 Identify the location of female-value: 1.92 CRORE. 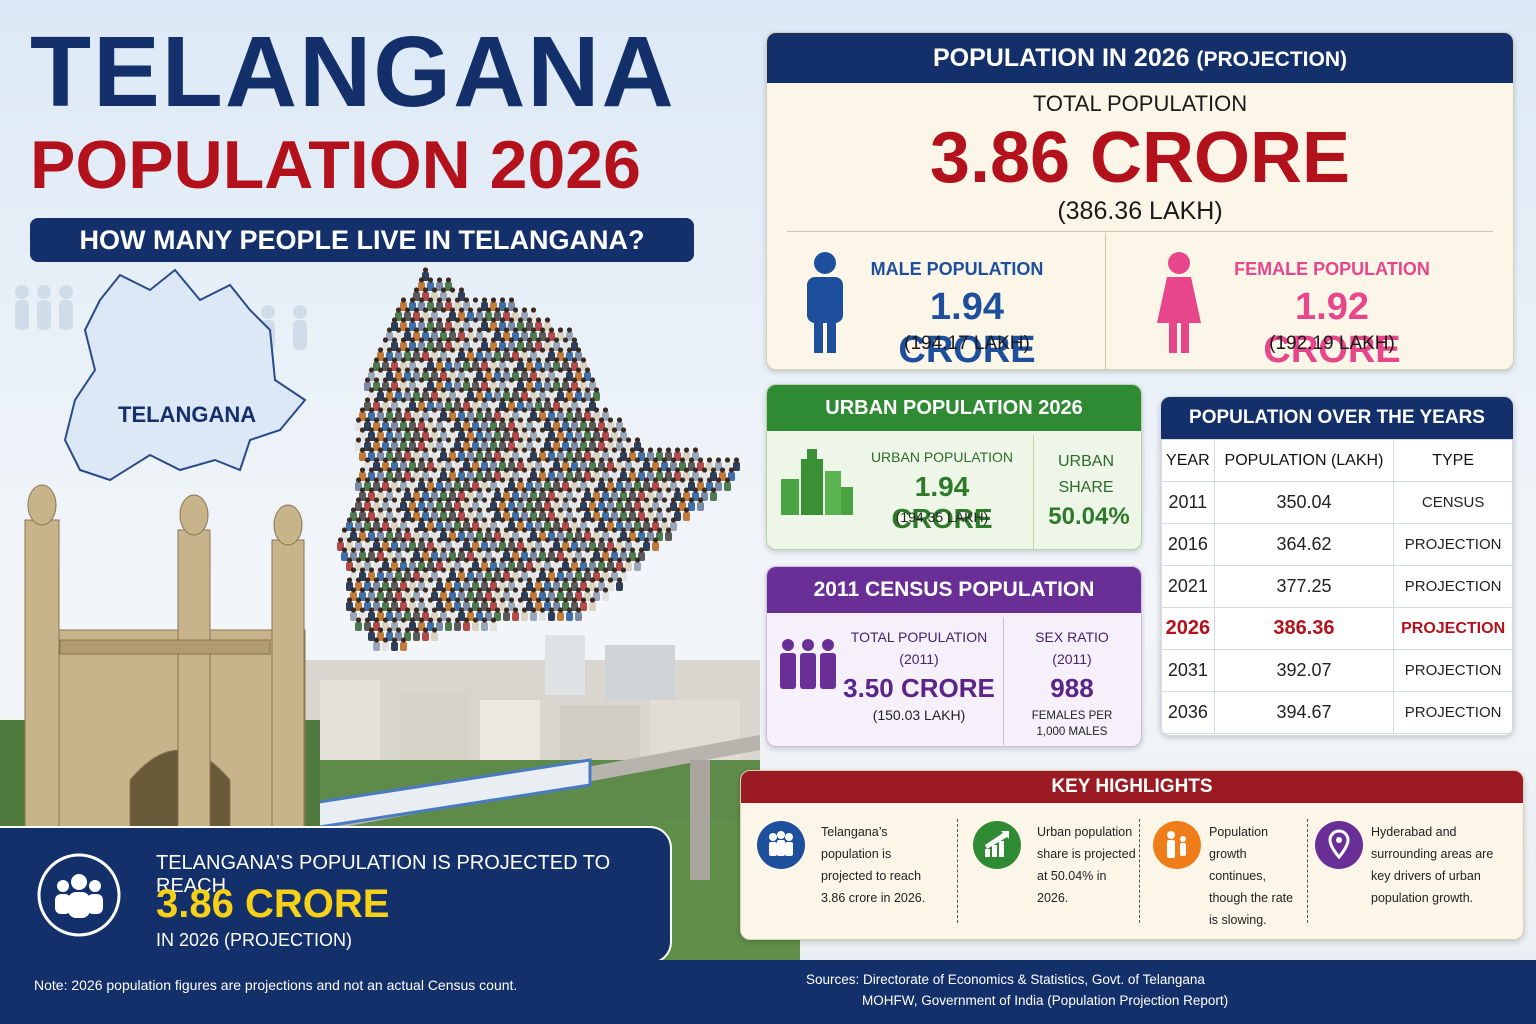
(1332, 328).